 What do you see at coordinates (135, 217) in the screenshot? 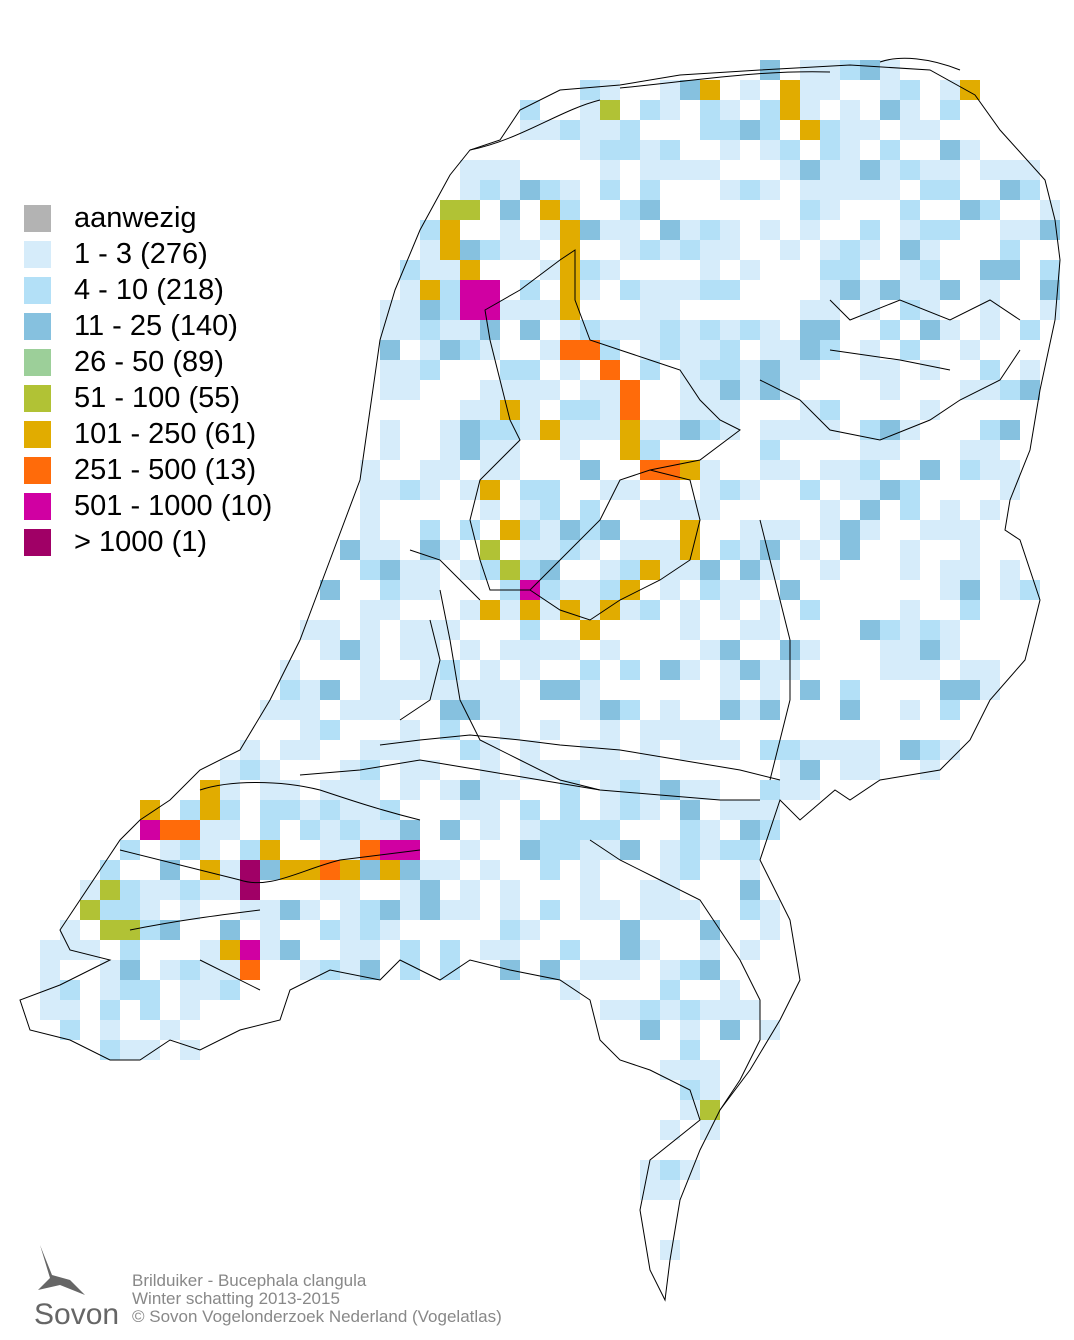
I see `legend-label: aanwezig` at bounding box center [135, 217].